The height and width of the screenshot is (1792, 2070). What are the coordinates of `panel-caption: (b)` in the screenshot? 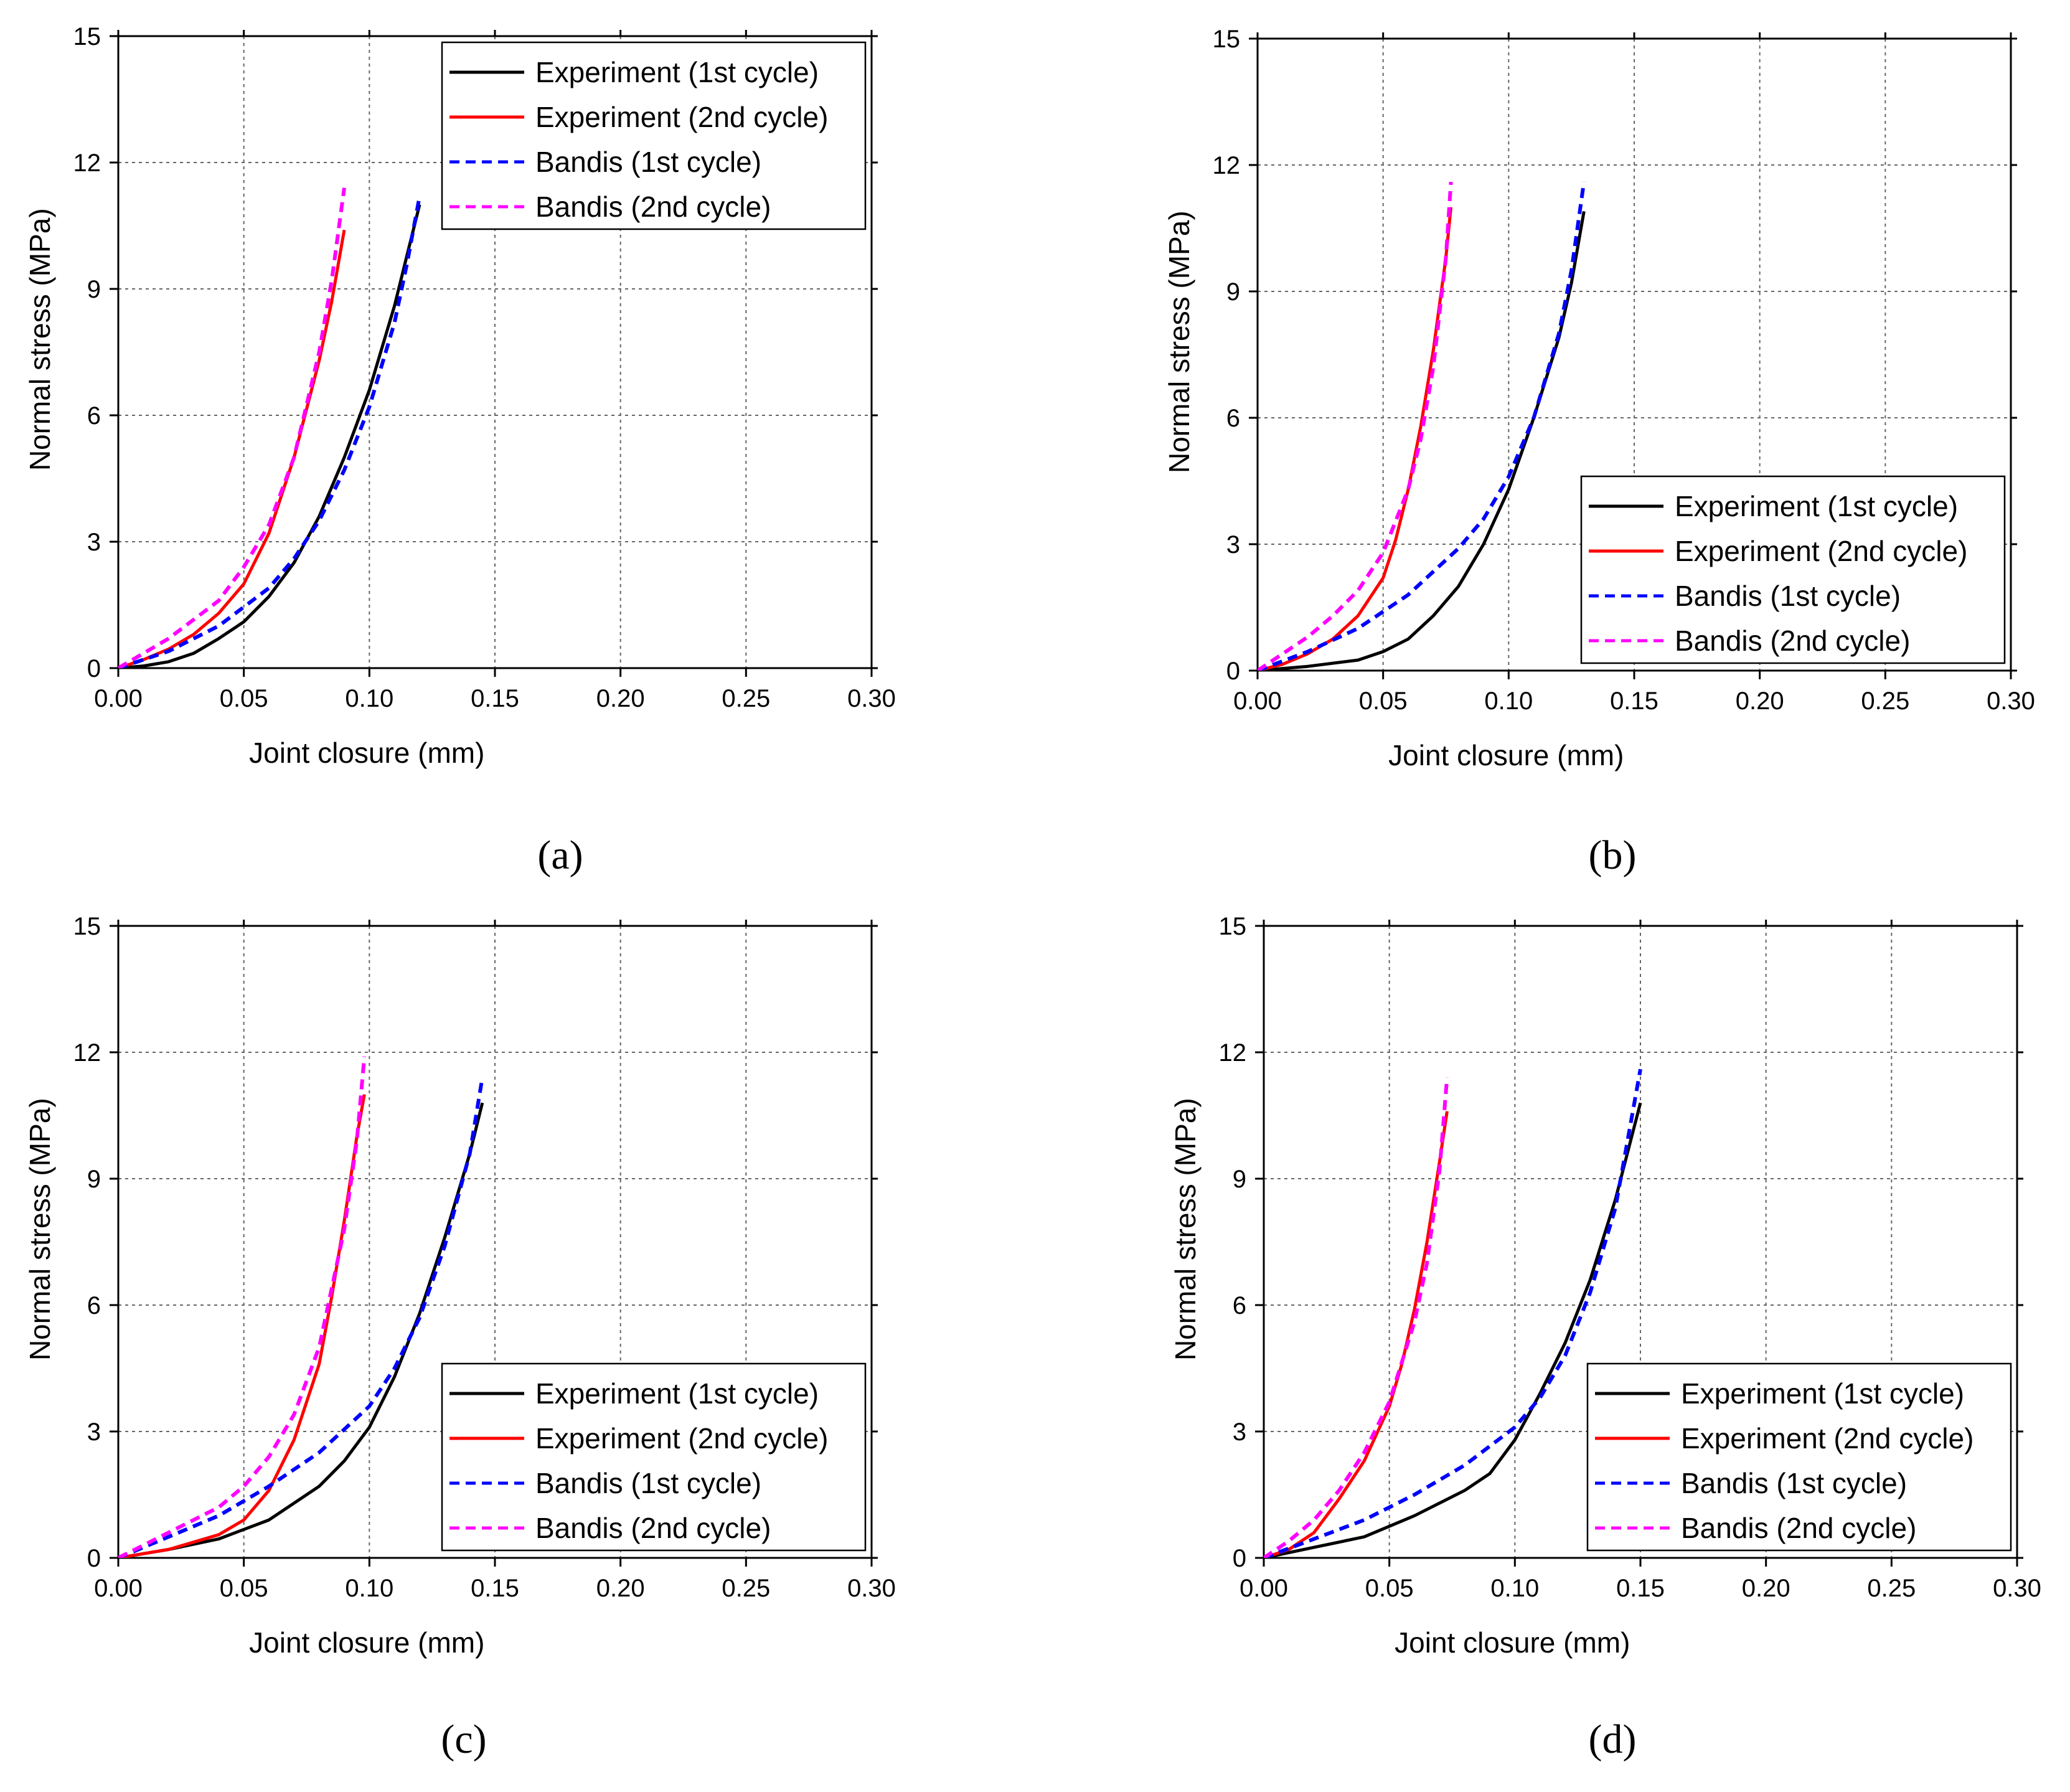 It's located at (1613, 855).